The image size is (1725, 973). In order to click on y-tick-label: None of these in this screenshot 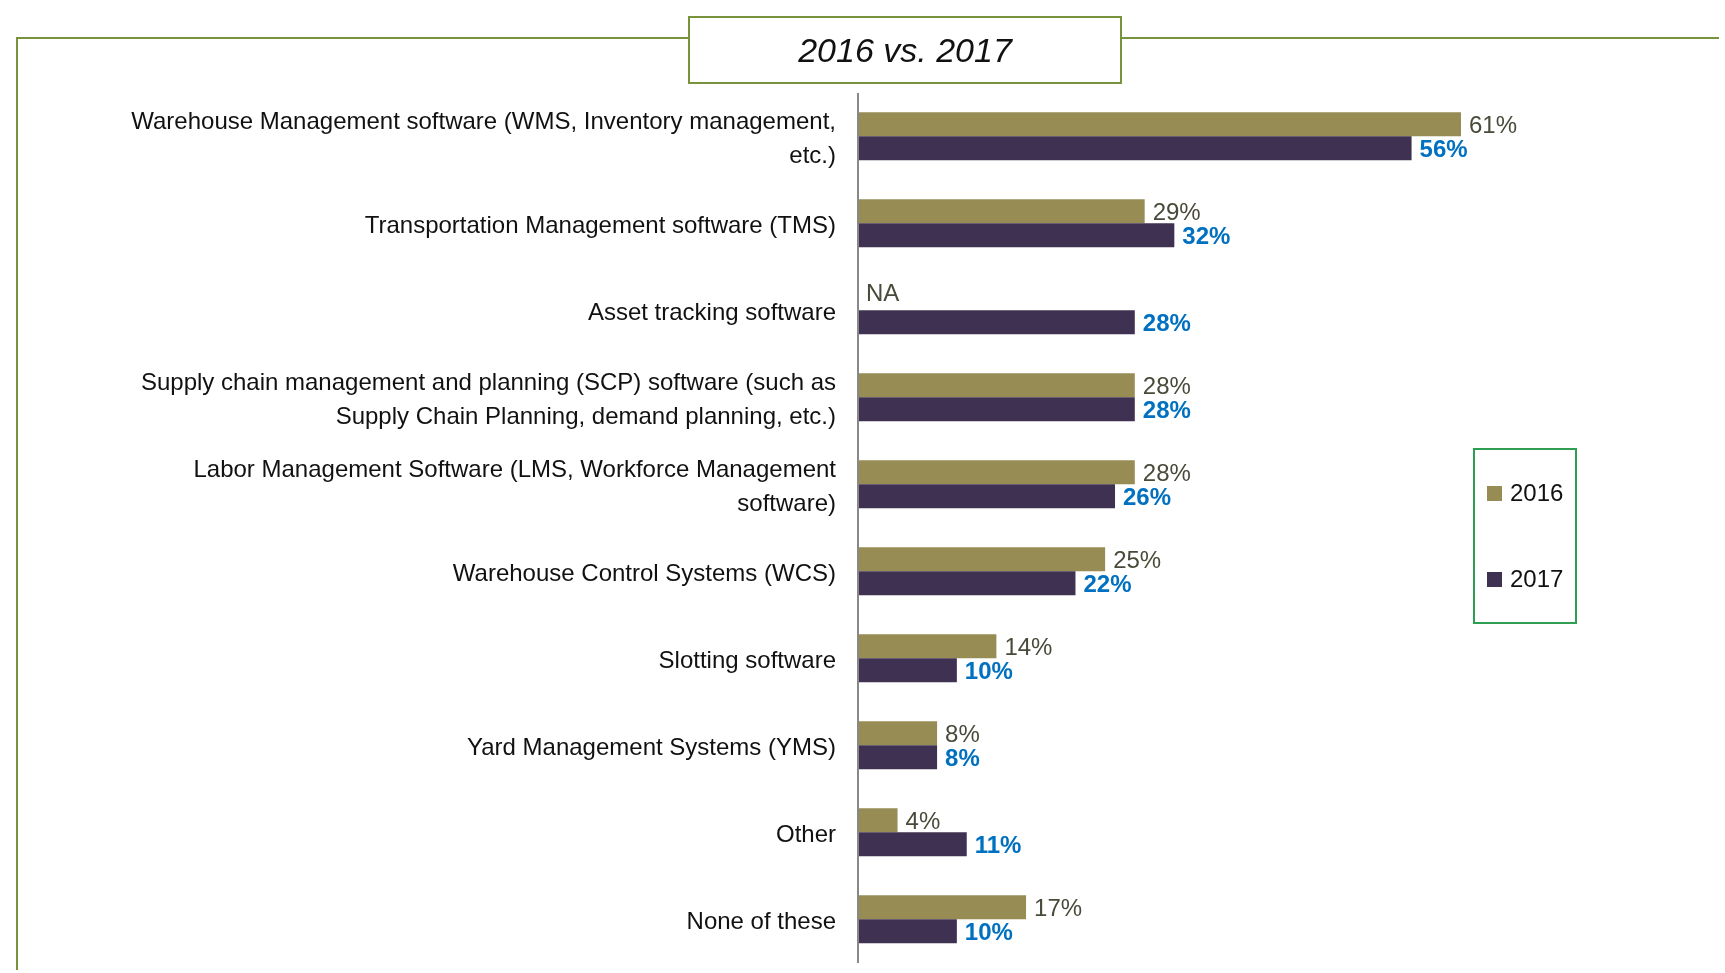, I will do `click(761, 919)`.